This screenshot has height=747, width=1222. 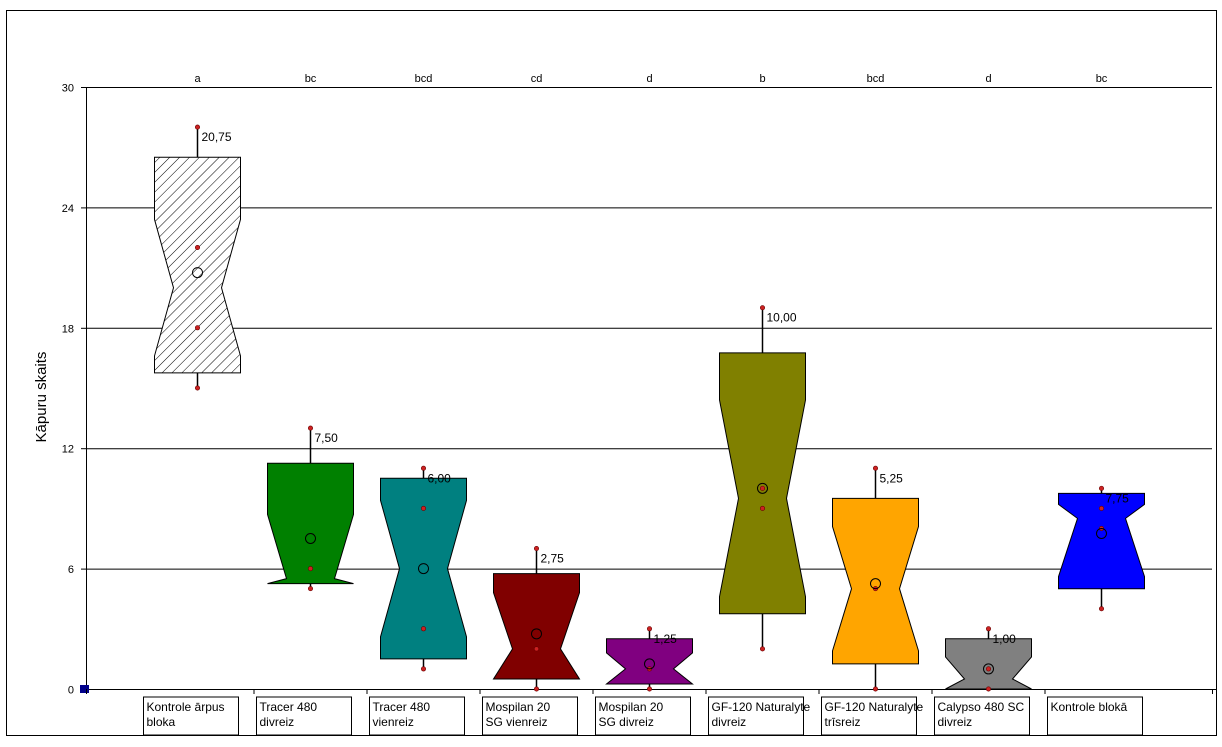 What do you see at coordinates (666, 639) in the screenshot?
I see `mean-value-label: 1,25` at bounding box center [666, 639].